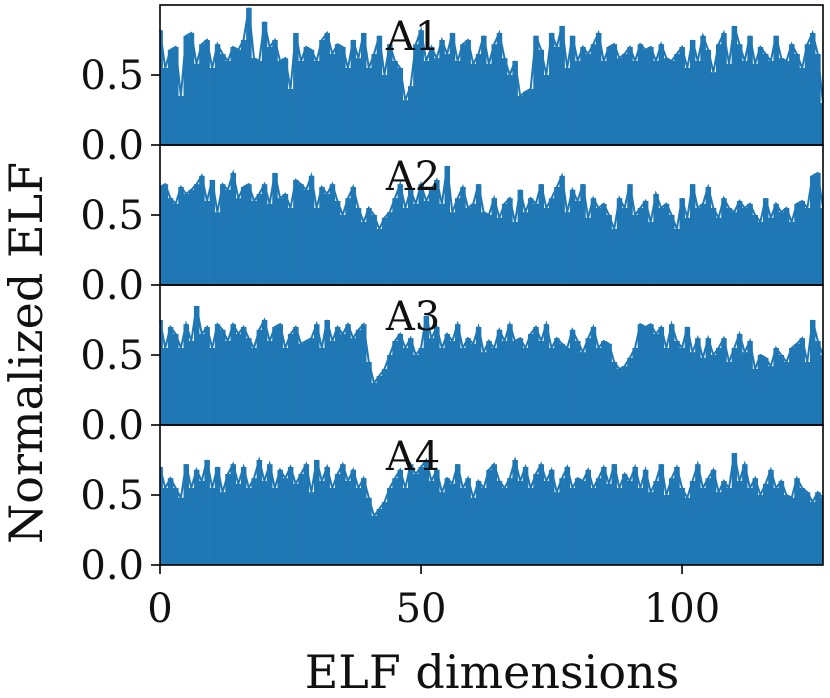 This screenshot has height=698, width=830. Describe the element at coordinates (412, 457) in the screenshot. I see `panel-title-a4: A4` at that location.